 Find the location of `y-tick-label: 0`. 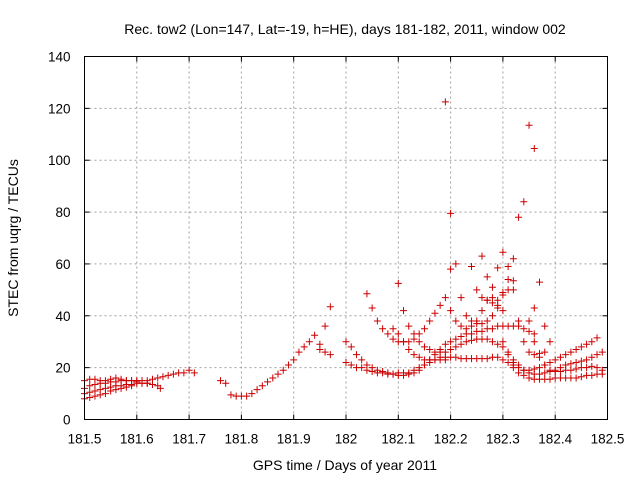

y-tick-label: 0 is located at coordinates (67, 420).